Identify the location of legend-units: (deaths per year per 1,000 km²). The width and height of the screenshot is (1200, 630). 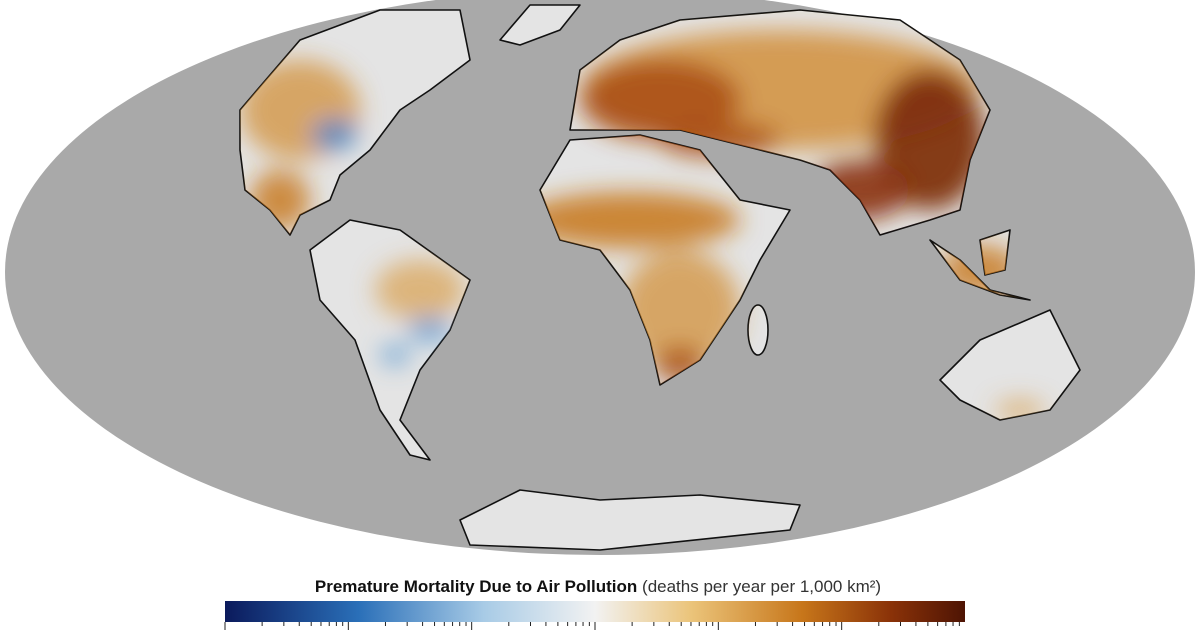
(761, 586).